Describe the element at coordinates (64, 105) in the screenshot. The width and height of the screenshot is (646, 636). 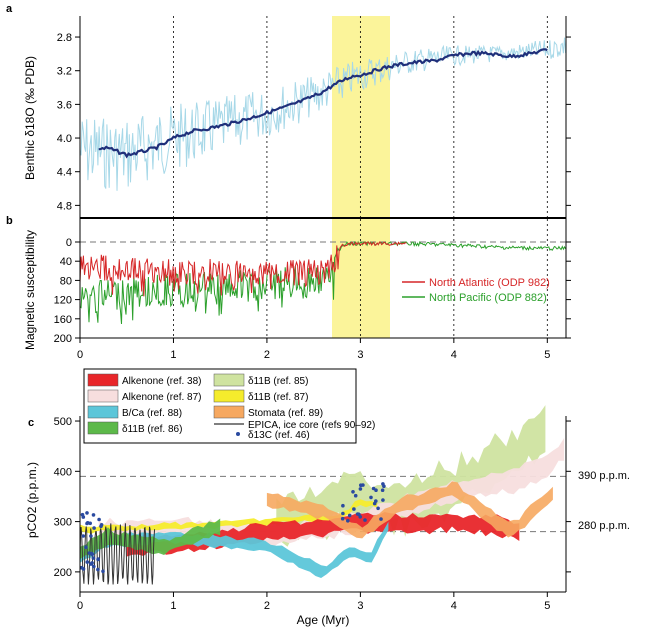
I see `y-tick-label-a: 3.6` at that location.